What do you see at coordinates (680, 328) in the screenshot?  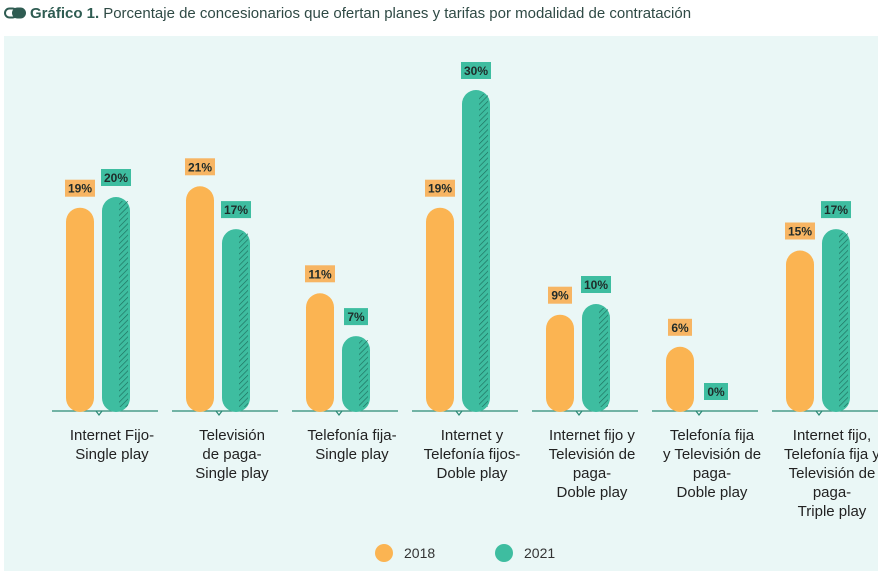 I see `data-label-2018: 6%` at bounding box center [680, 328].